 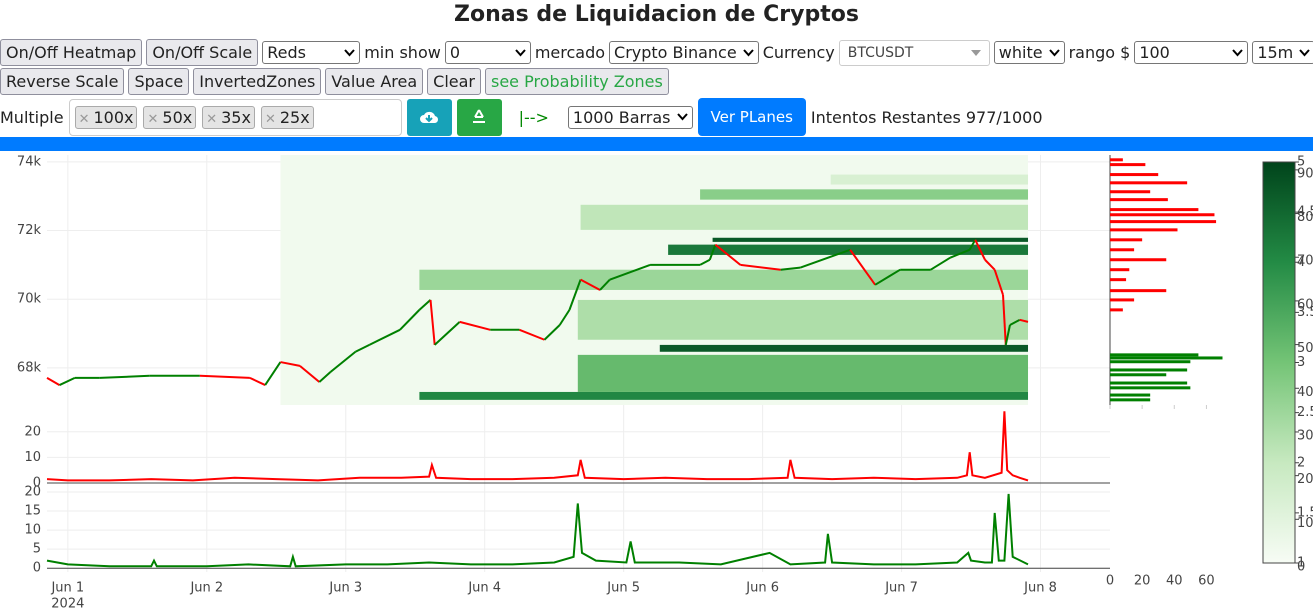 What do you see at coordinates (37, 482) in the screenshot?
I see `y-tick-label: 0` at bounding box center [37, 482].